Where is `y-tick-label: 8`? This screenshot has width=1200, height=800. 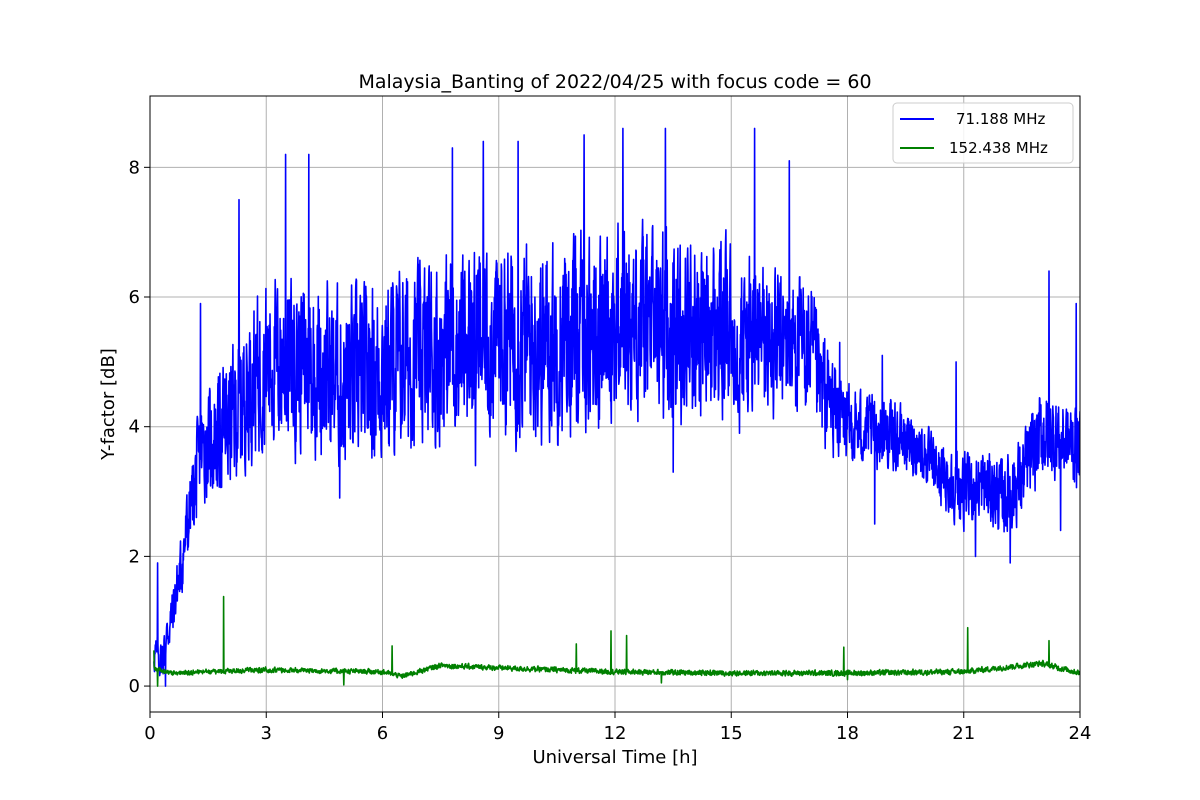
y-tick-label: 8 is located at coordinates (134, 167).